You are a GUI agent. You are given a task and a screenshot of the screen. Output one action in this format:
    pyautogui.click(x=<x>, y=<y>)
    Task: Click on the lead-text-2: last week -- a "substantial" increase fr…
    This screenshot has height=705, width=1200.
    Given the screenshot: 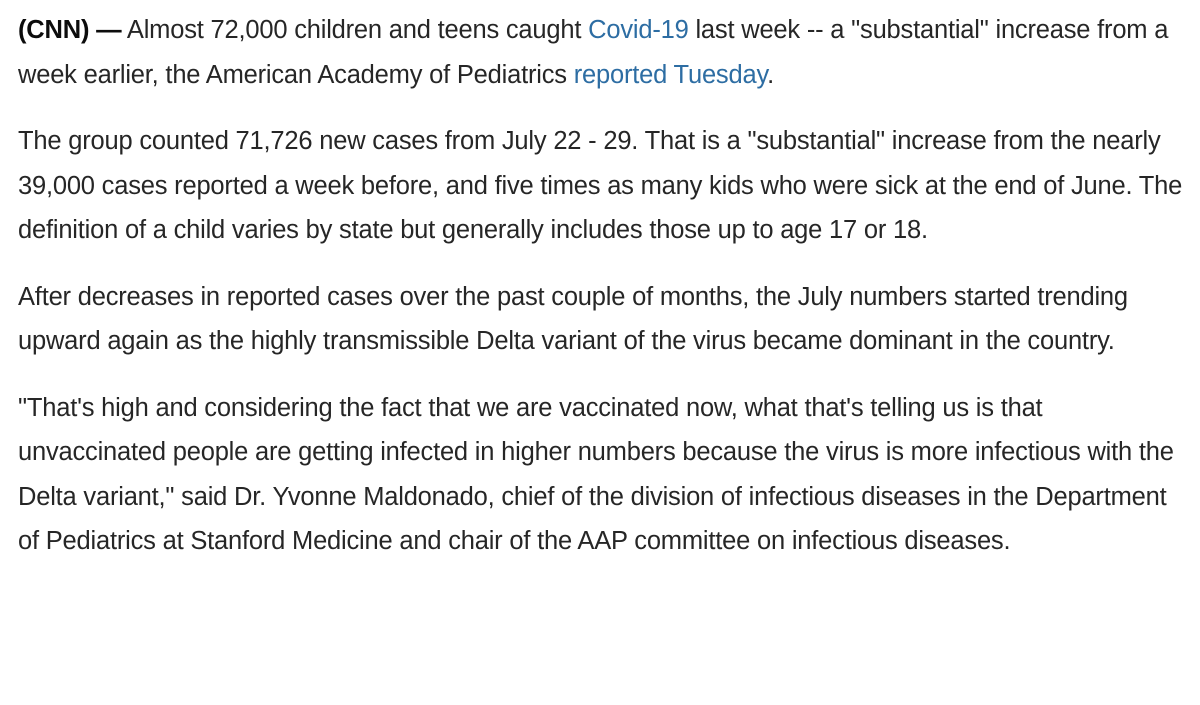 What is the action you would take?
    pyautogui.click(x=593, y=52)
    